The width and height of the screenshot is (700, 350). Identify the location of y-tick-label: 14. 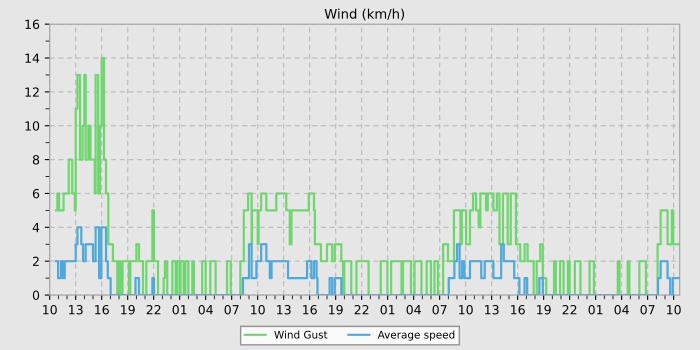
(32, 58).